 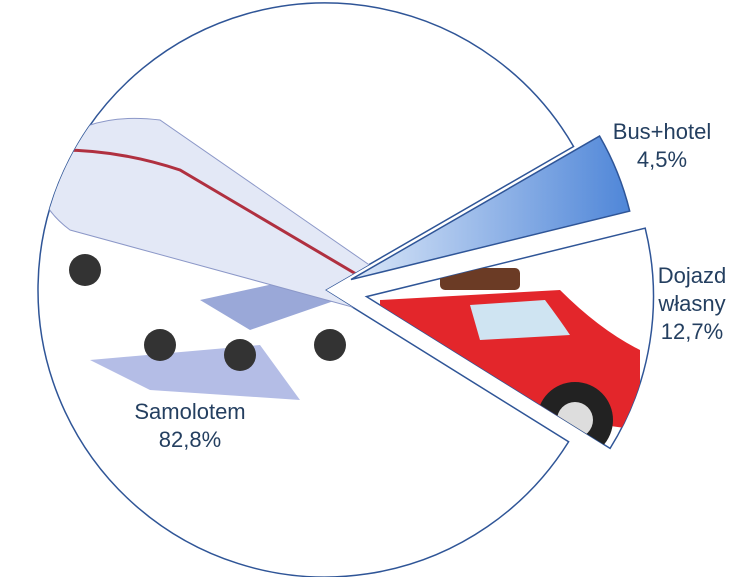 What do you see at coordinates (190, 411) in the screenshot?
I see `category-label: Samolotem` at bounding box center [190, 411].